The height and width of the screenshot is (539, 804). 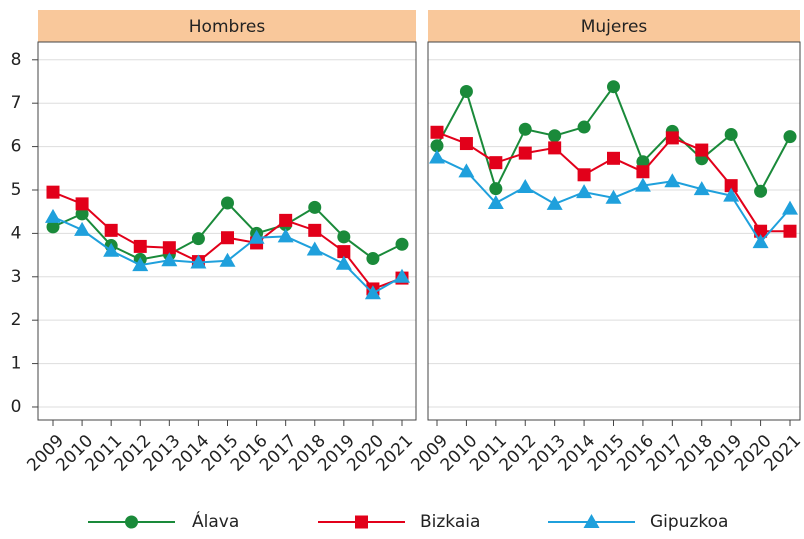 What do you see at coordinates (16, 320) in the screenshot?
I see `y-tick-label: 2` at bounding box center [16, 320].